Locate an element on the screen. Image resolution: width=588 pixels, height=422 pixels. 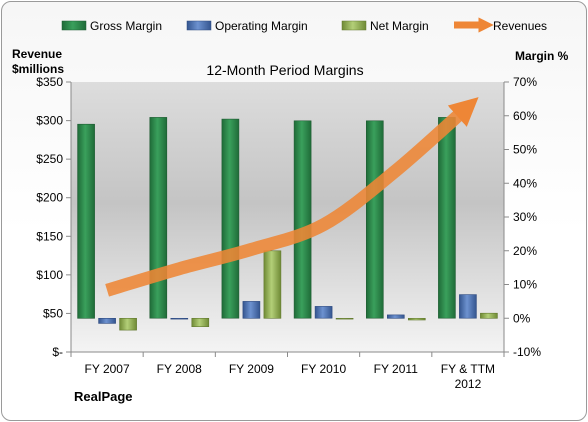
y-left-tick-label: $200 is located at coordinates (49, 198).